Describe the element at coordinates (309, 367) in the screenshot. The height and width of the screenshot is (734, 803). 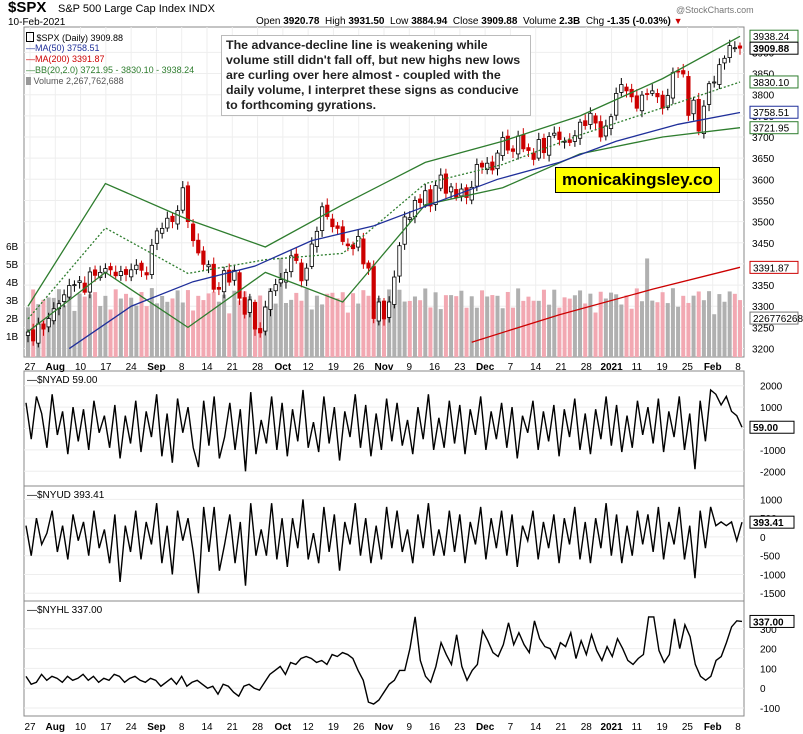
I see `x-tick-label-top: 12` at that location.